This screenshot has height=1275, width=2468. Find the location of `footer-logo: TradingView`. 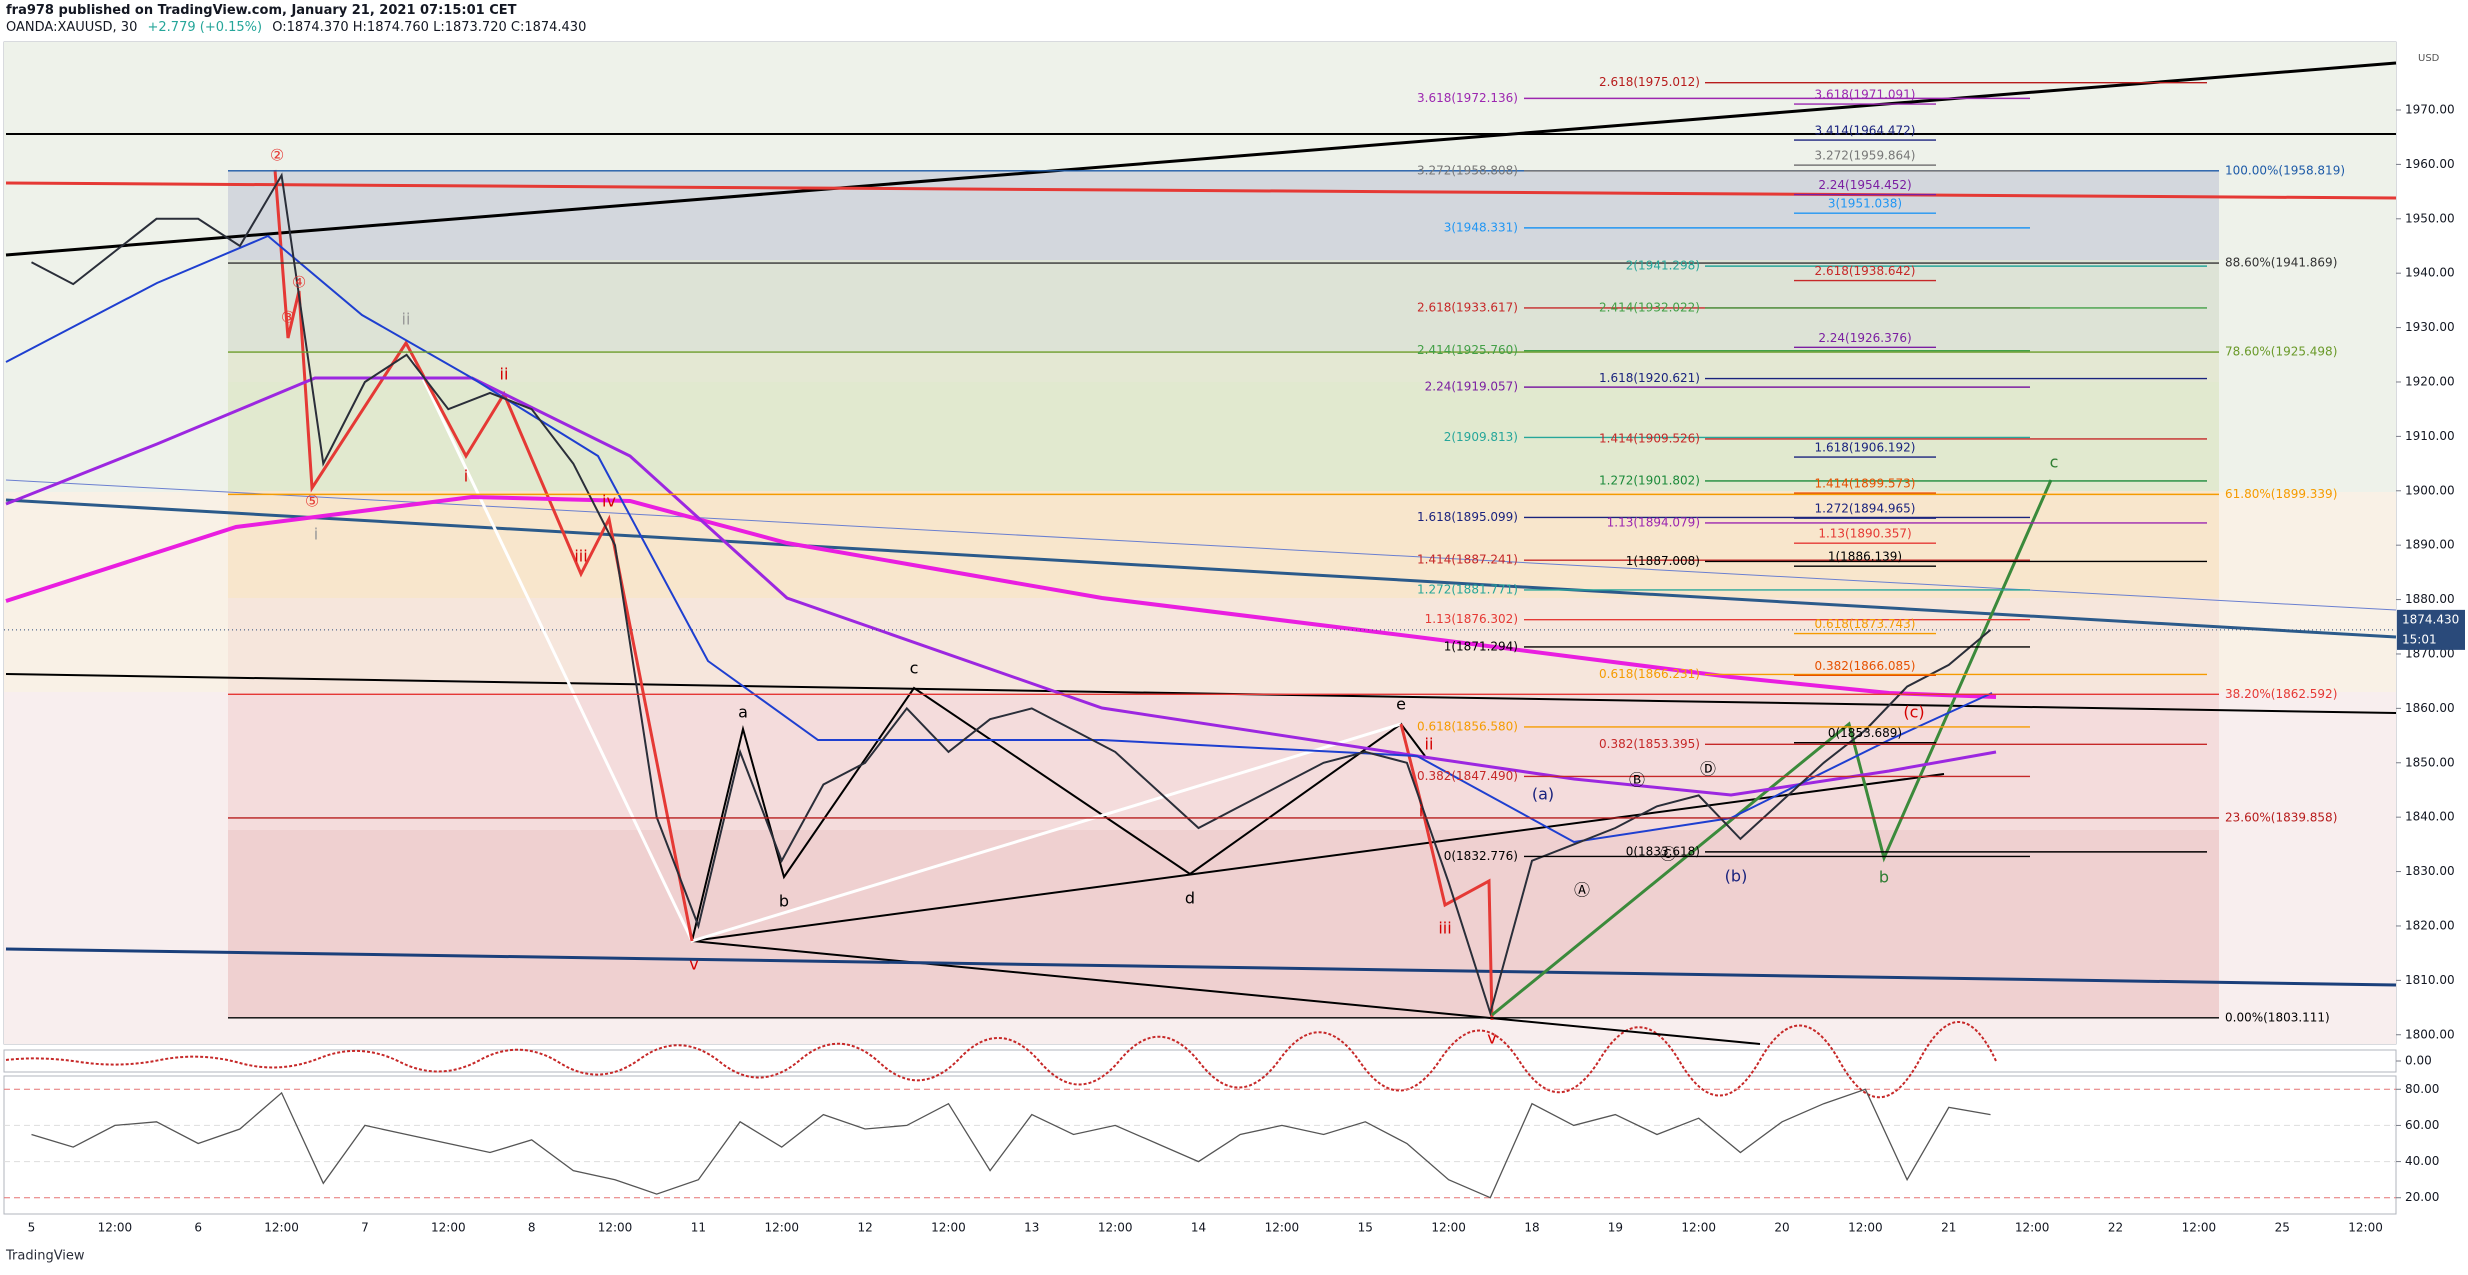

footer-logo: TradingView is located at coordinates (45, 1256).